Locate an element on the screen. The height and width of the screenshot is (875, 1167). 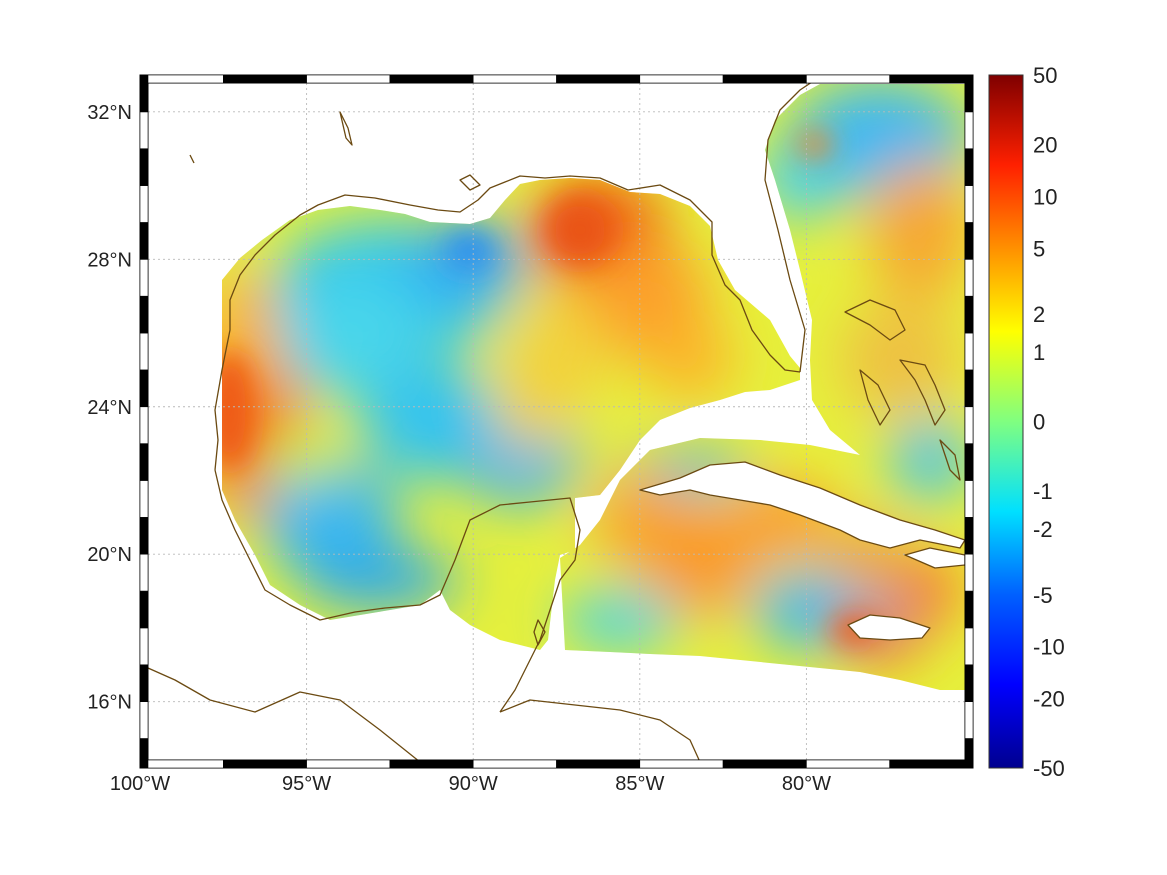
colorbar-tick-label: 20 is located at coordinates (1045, 144).